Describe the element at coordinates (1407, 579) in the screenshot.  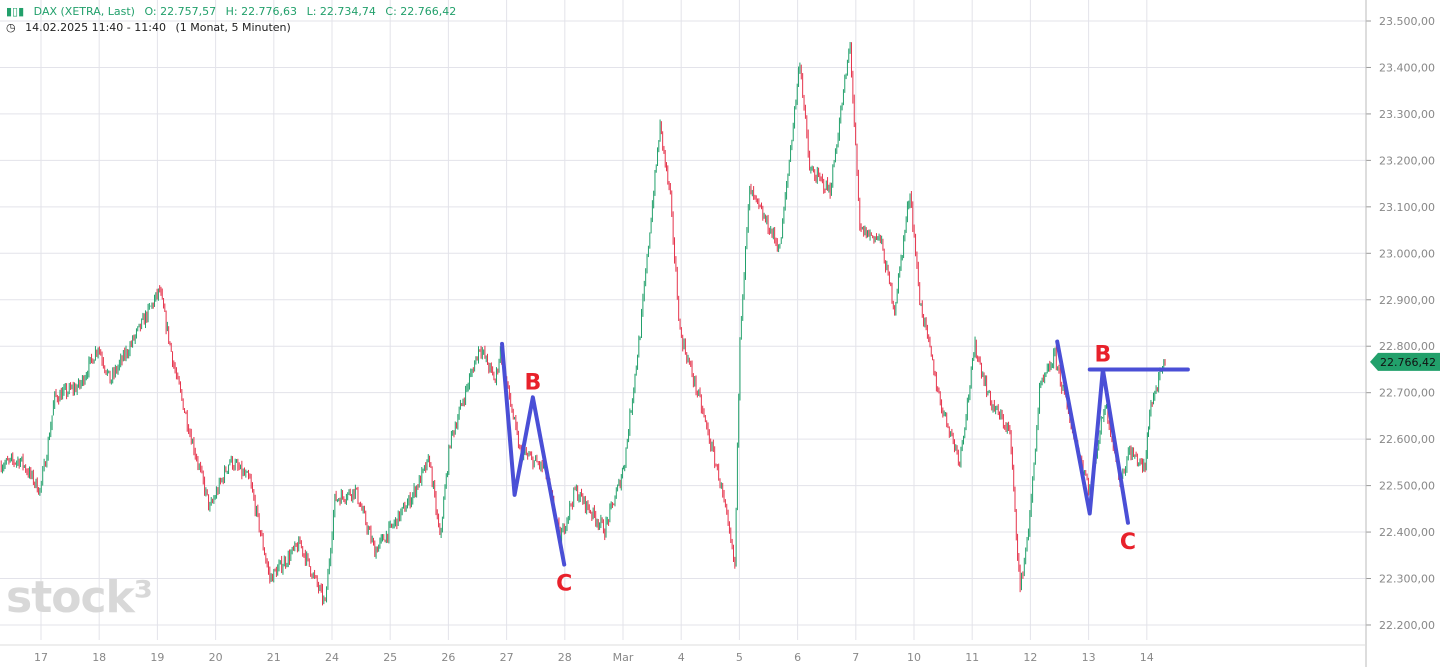
I see `y-tick-label: 22.300,00` at that location.